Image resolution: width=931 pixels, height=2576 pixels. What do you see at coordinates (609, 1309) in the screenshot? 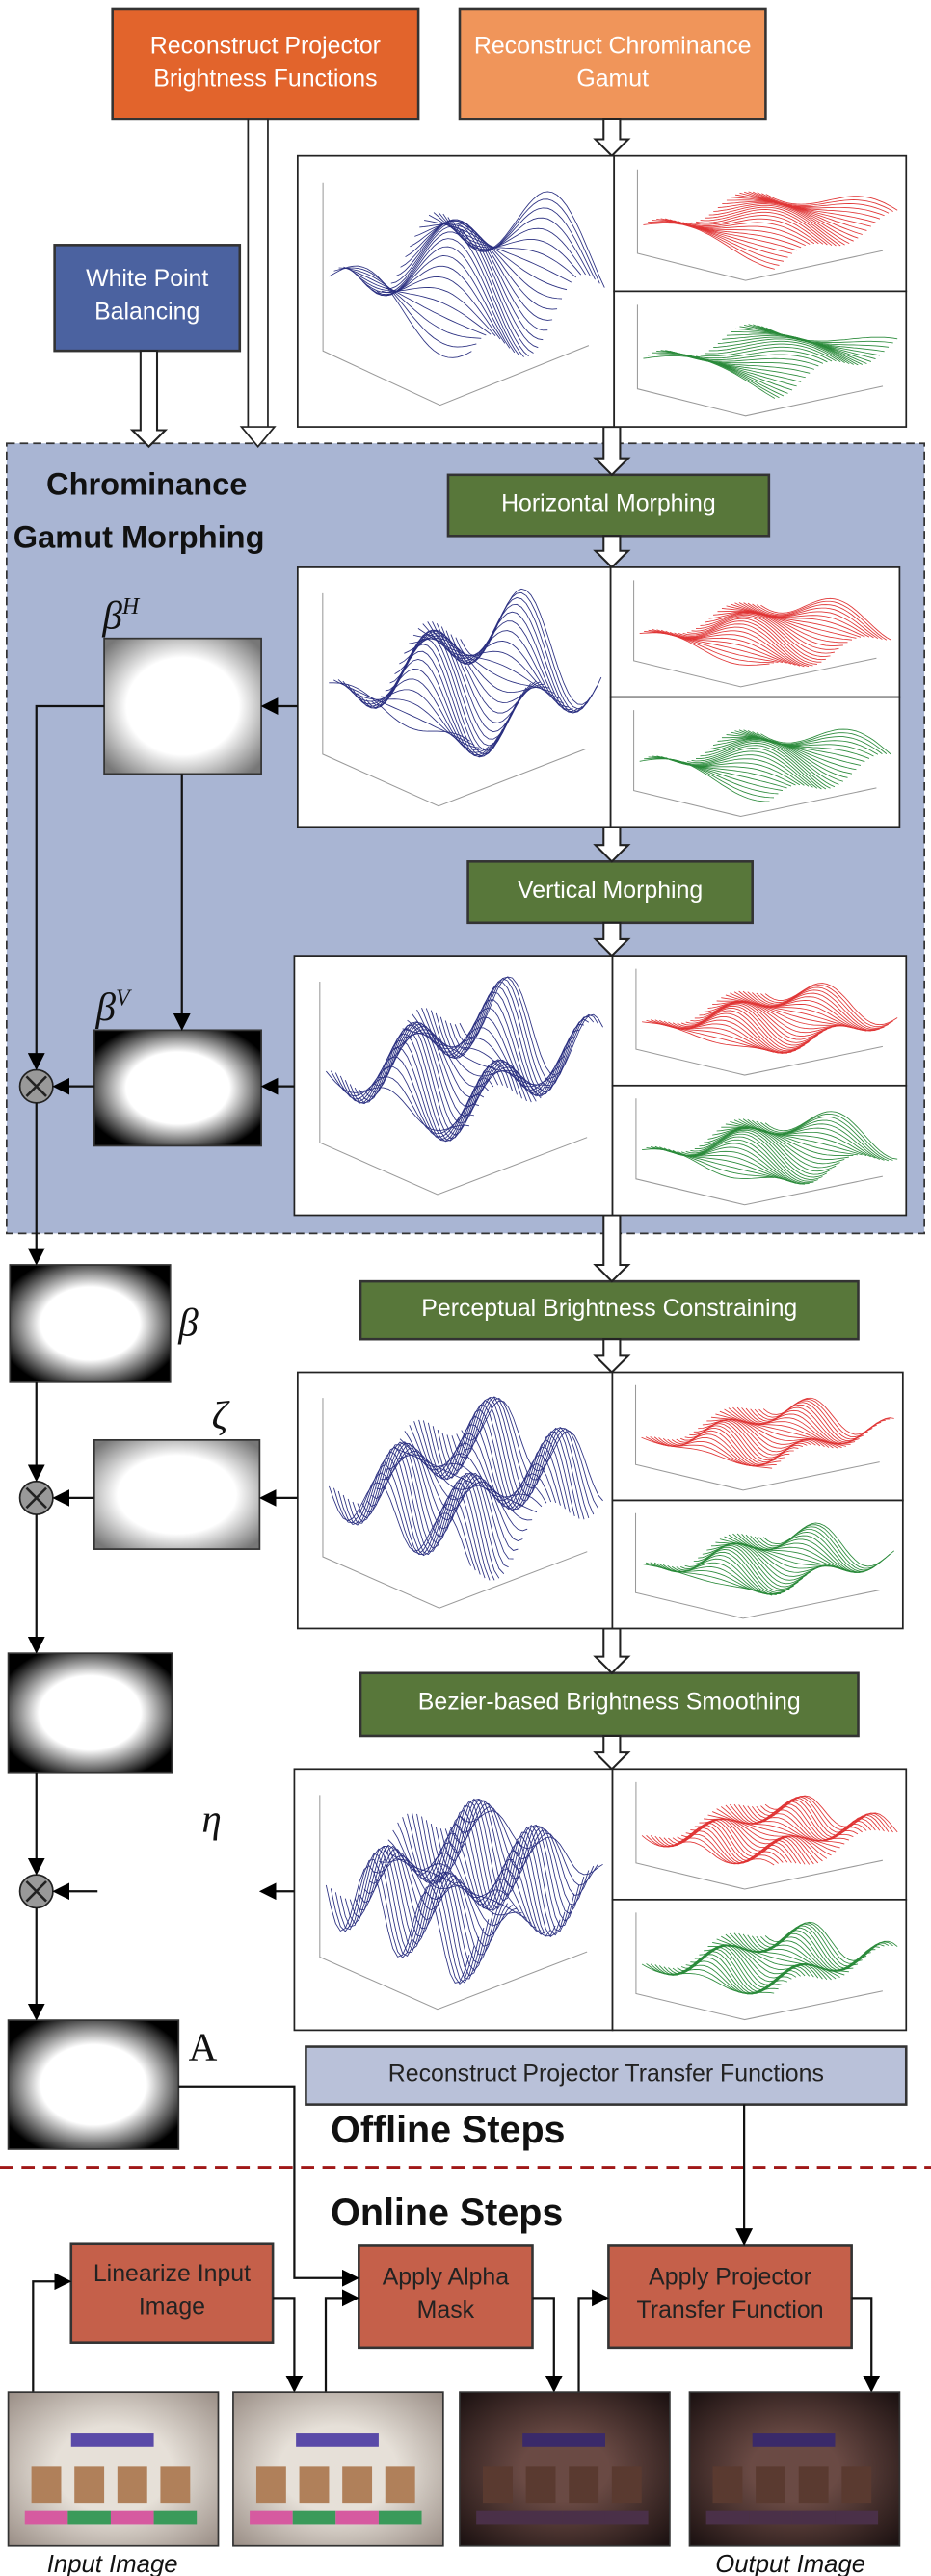
I see `process-box-label: Perceptual Brightness Constraining` at bounding box center [609, 1309].